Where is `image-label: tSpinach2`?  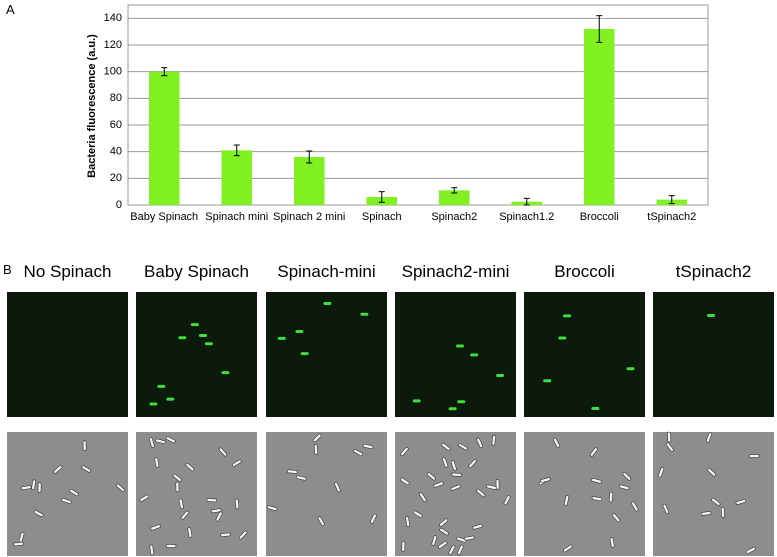 image-label: tSpinach2 is located at coordinates (713, 271).